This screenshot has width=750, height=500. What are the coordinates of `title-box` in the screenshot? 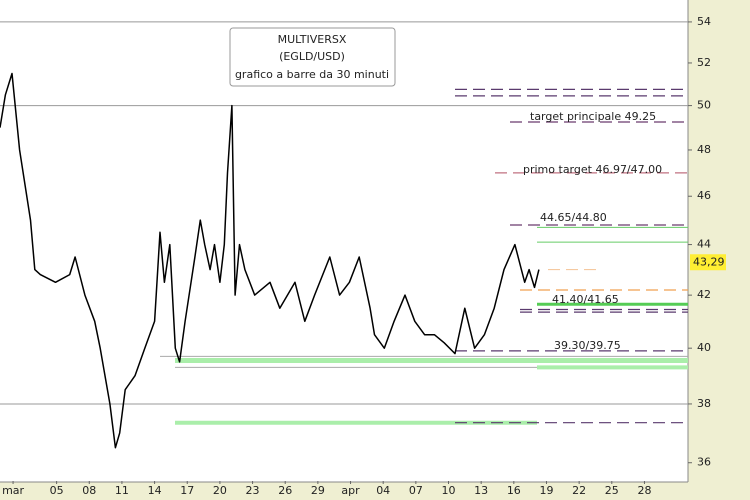 It's located at (312, 57).